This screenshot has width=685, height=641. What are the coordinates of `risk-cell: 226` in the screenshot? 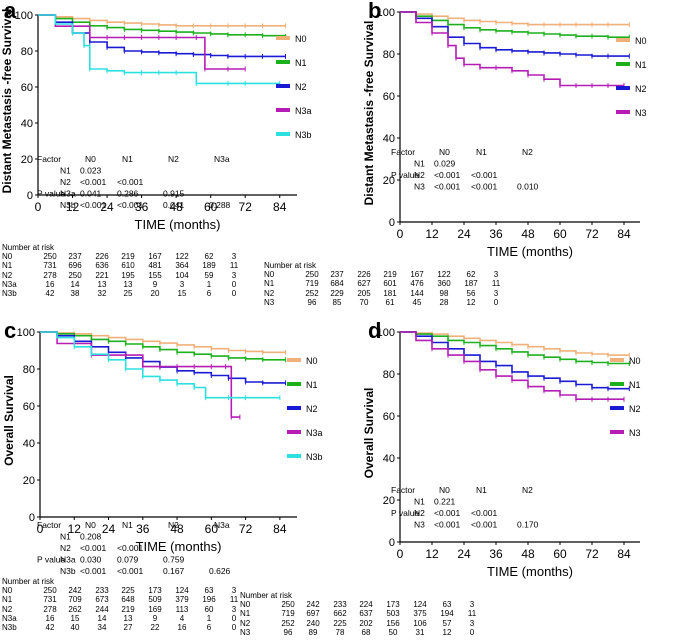 It's located at (364, 275).